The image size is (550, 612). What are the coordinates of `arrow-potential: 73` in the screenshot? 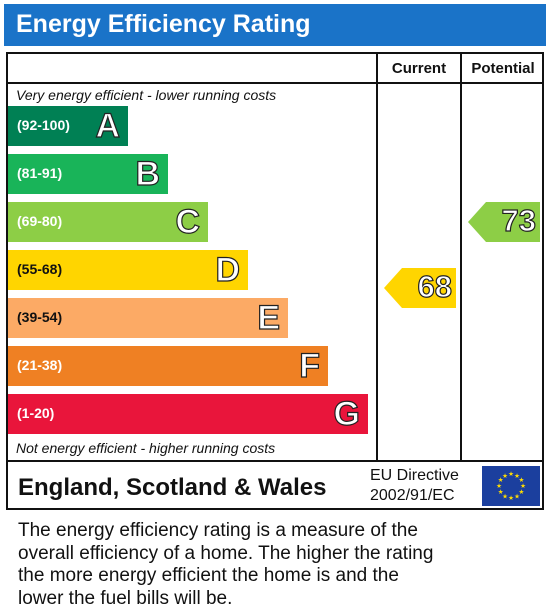 It's located at (504, 222).